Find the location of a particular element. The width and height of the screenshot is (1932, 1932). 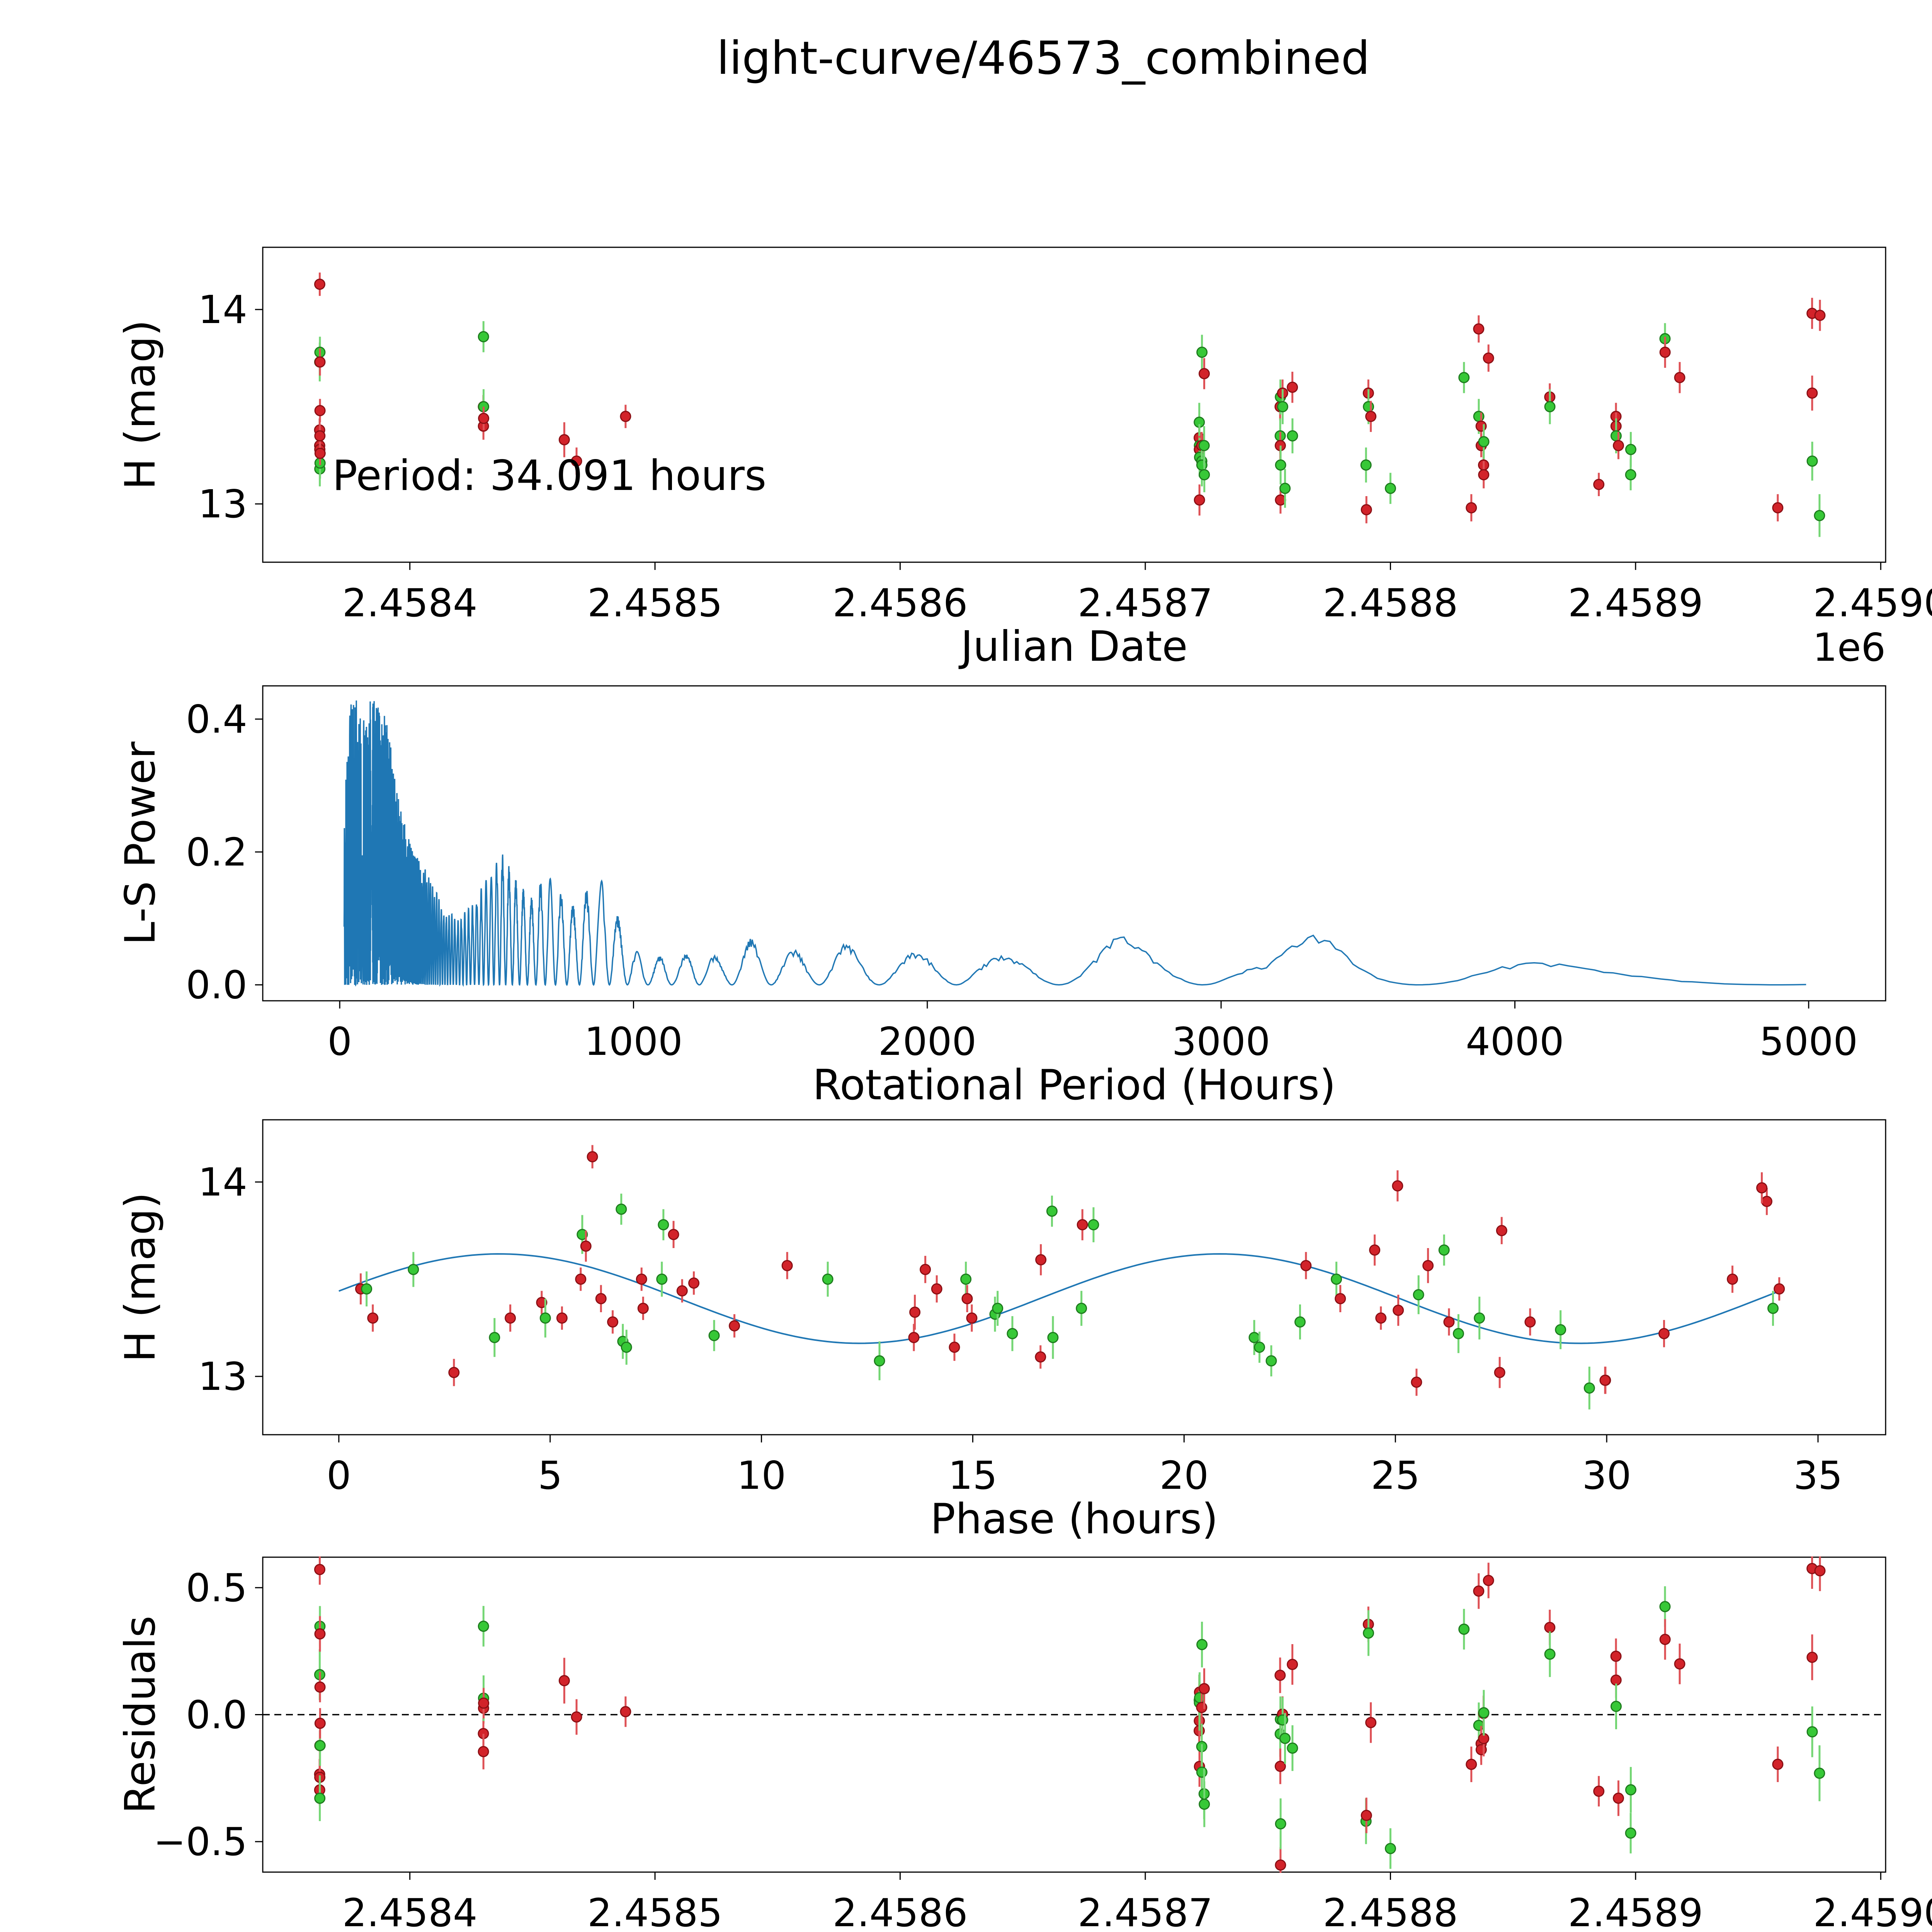

x-tick-label: 2.4588 is located at coordinates (1390, 1911).